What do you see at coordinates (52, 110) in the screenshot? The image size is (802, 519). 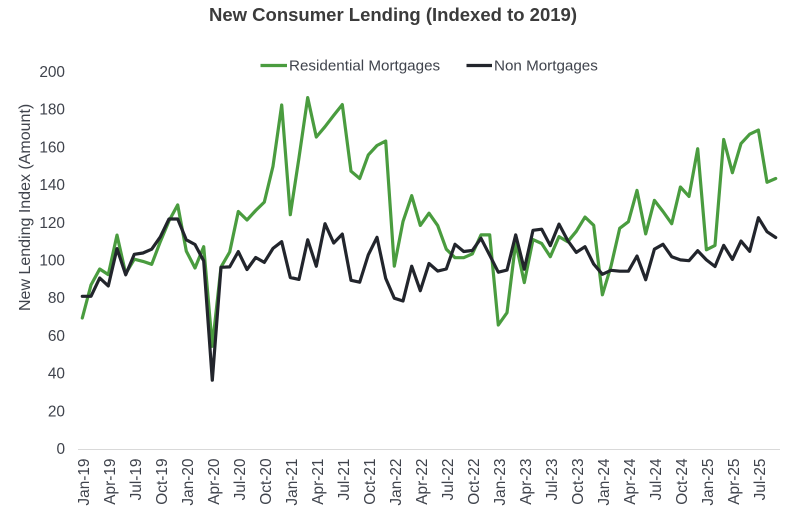 I see `svg-text: 180` at bounding box center [52, 110].